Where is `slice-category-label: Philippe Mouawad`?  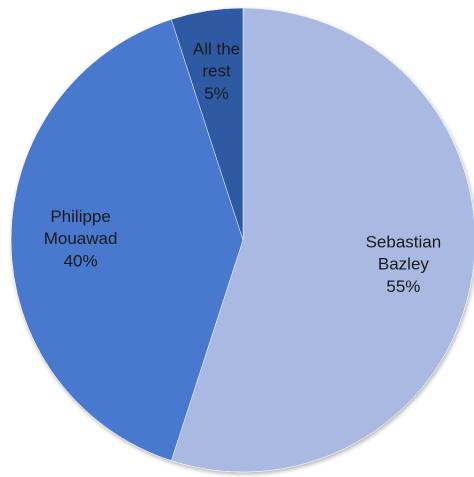 slice-category-label: Philippe Mouawad is located at coordinates (81, 227).